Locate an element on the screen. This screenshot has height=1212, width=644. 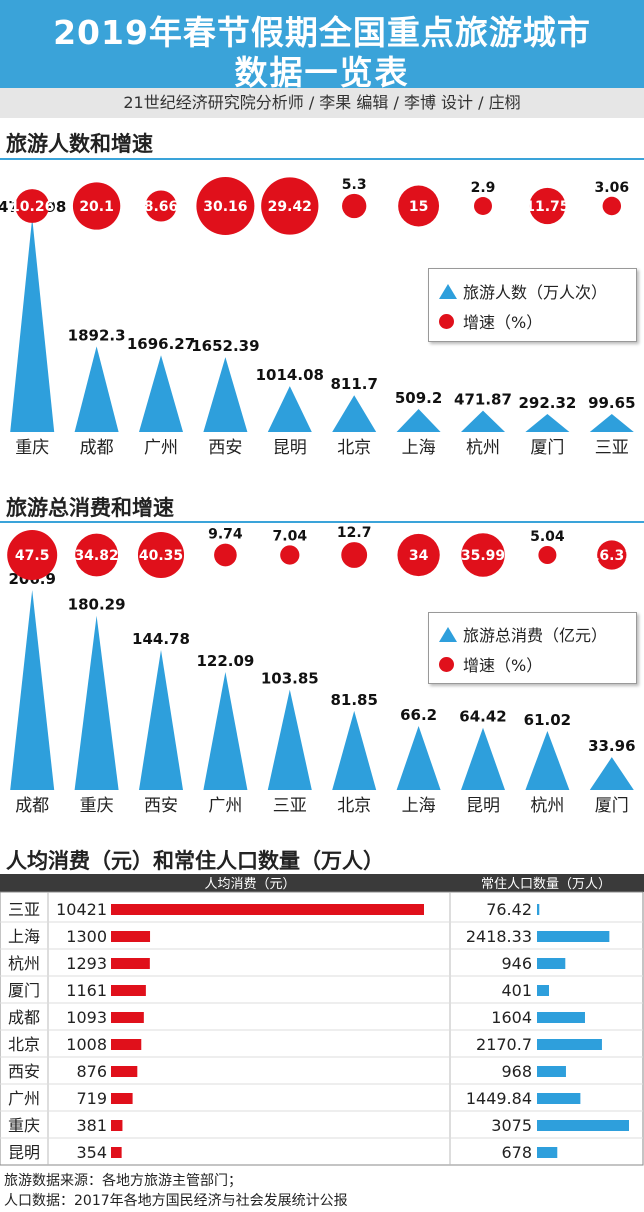
growth-value-label: 12.7 is located at coordinates (354, 533).